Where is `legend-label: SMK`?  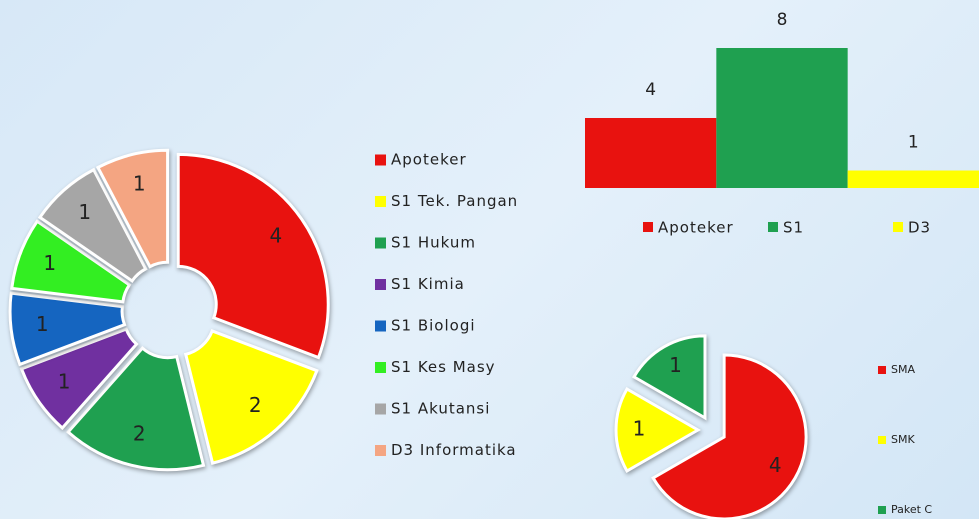
legend-label: SMK is located at coordinates (903, 439).